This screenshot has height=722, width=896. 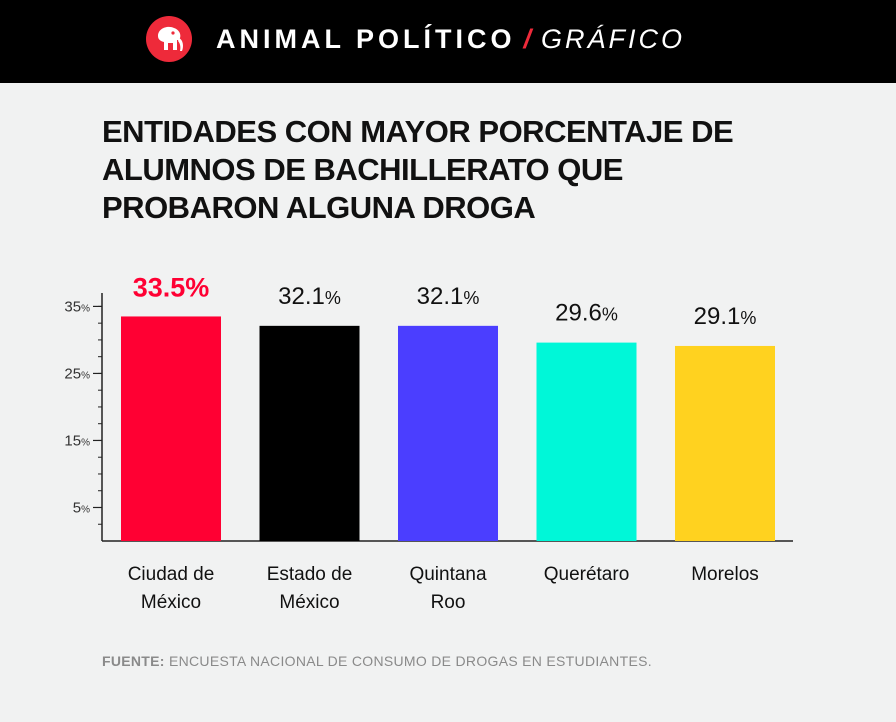 What do you see at coordinates (310, 588) in the screenshot?
I see `category-label: Estado de México` at bounding box center [310, 588].